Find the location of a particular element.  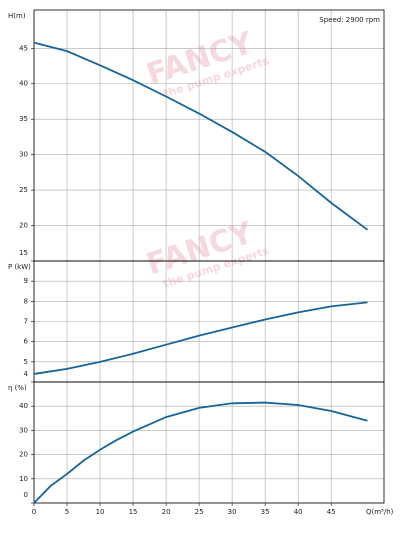

y-tick-label: 25 is located at coordinates (23, 190).